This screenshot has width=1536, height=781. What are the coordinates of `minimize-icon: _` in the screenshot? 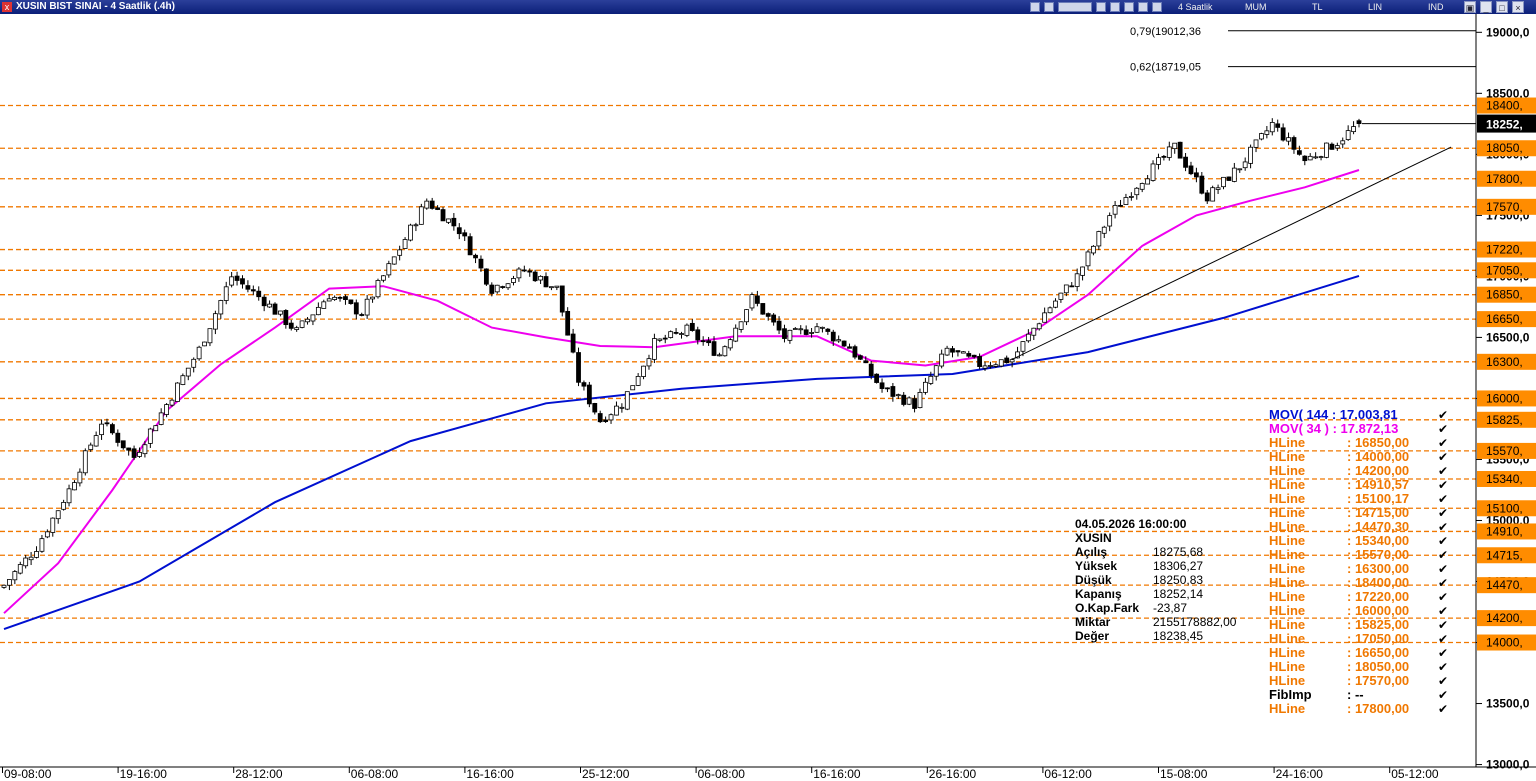 It's located at (1486, 7).